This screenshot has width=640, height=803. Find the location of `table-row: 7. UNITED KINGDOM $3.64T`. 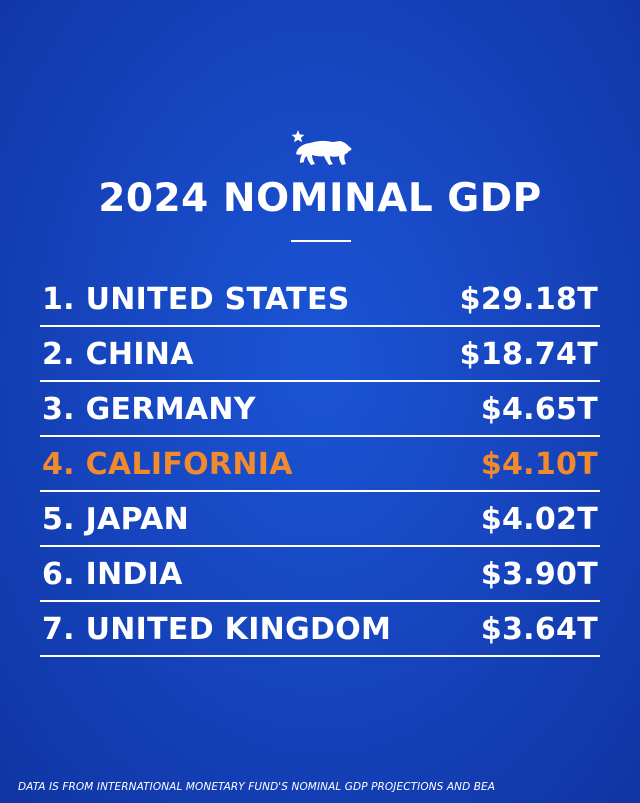

table-row: 7. UNITED KINGDOM $3.64T is located at coordinates (320, 629).